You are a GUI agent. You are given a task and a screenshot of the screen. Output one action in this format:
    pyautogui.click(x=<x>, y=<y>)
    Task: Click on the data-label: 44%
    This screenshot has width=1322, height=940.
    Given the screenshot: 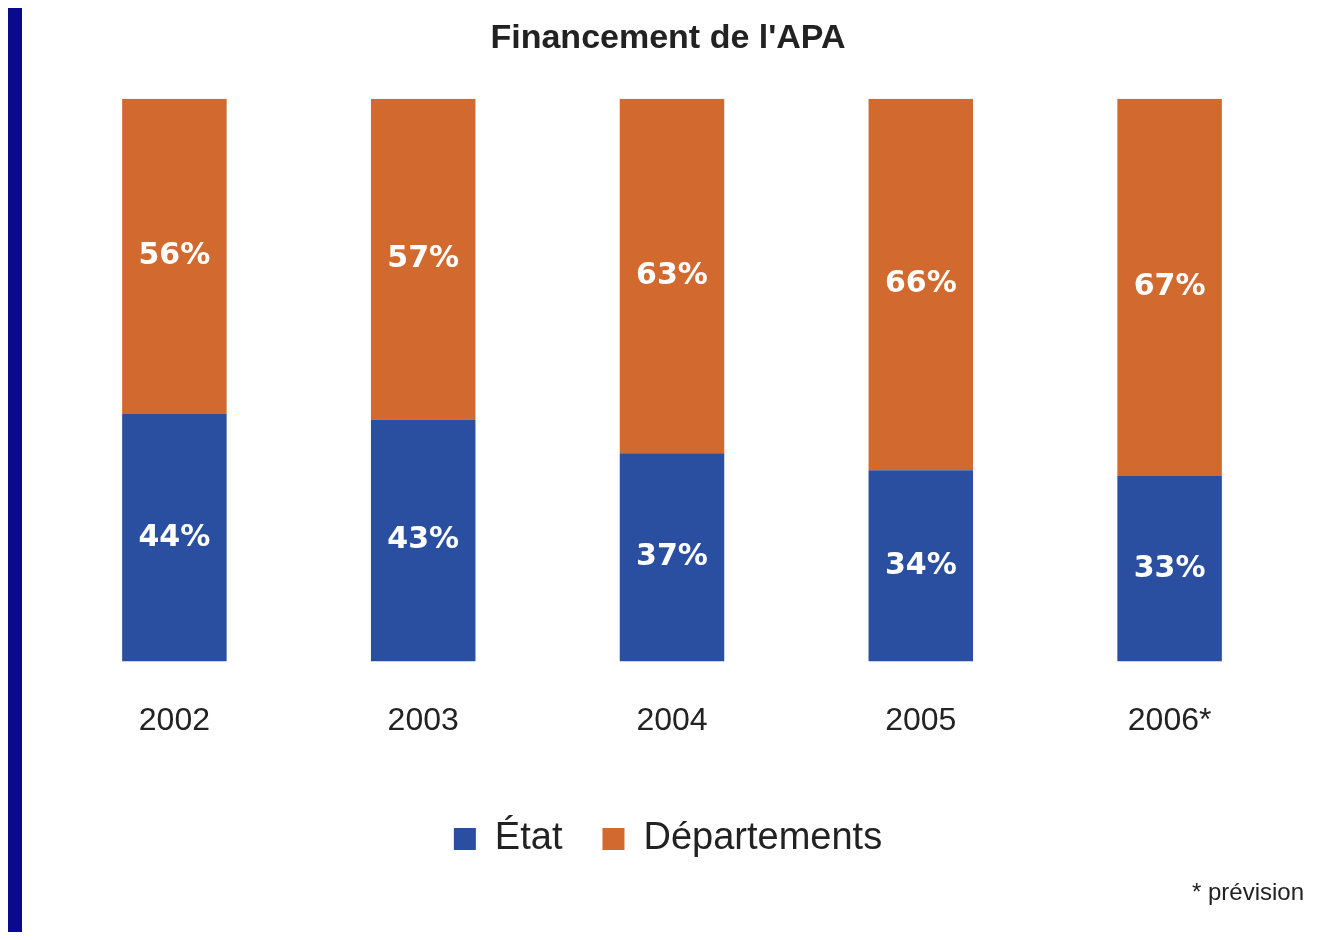 What is the action you would take?
    pyautogui.click(x=174, y=535)
    